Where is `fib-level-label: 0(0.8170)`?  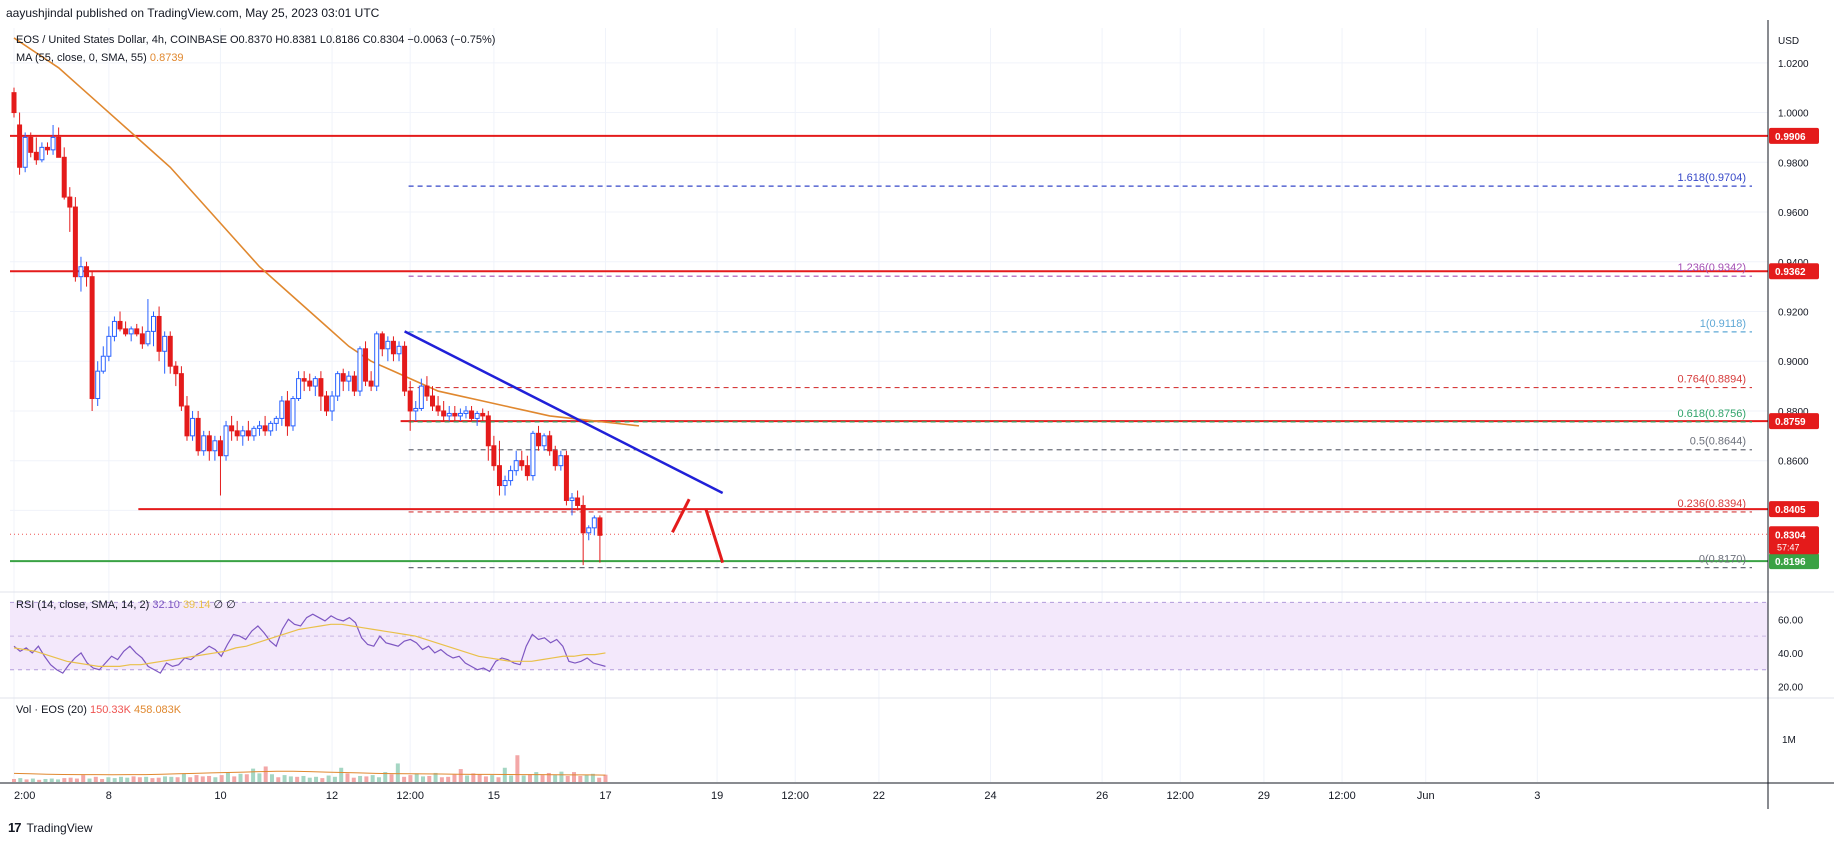 fib-level-label: 0(0.8170) is located at coordinates (1722, 560).